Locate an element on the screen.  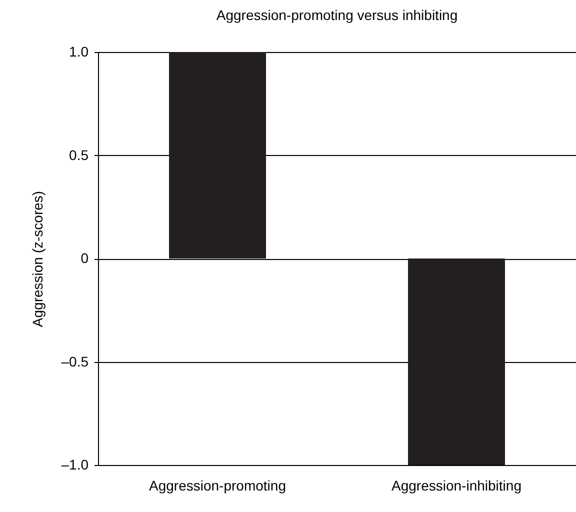
chart-title: Aggression-promoting versus inhibiting is located at coordinates (337, 15).